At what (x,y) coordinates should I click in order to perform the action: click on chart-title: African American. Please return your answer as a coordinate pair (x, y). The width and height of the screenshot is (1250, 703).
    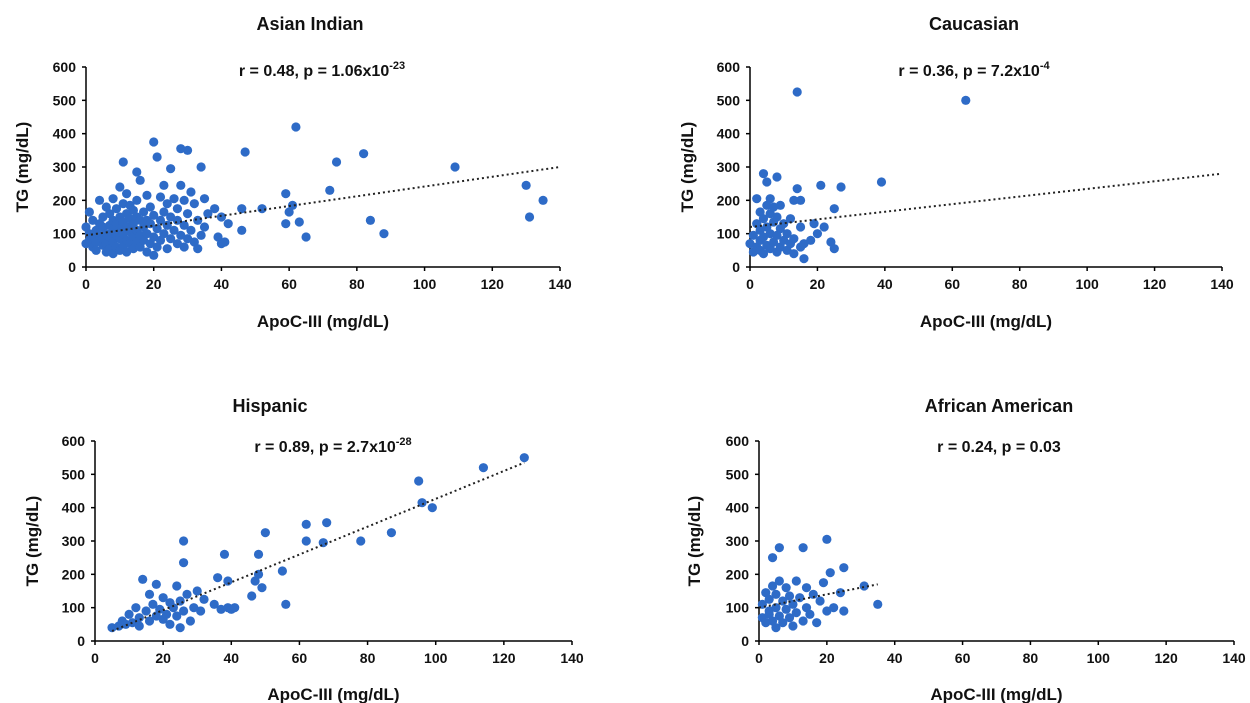
    Looking at the image, I should click on (999, 406).